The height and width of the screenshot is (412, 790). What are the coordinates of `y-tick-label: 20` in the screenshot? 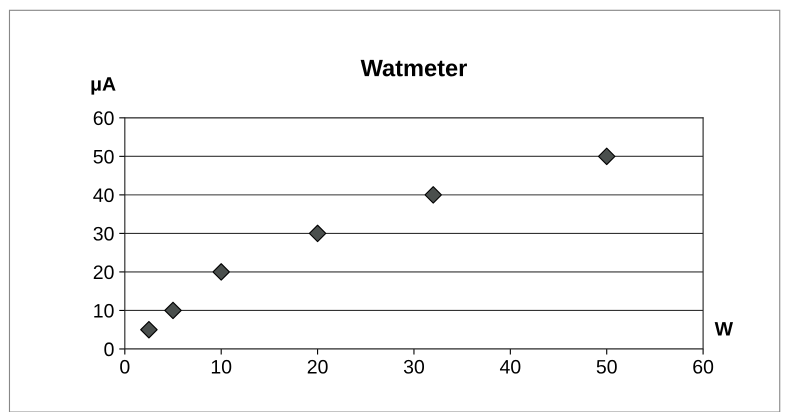 It's located at (104, 272).